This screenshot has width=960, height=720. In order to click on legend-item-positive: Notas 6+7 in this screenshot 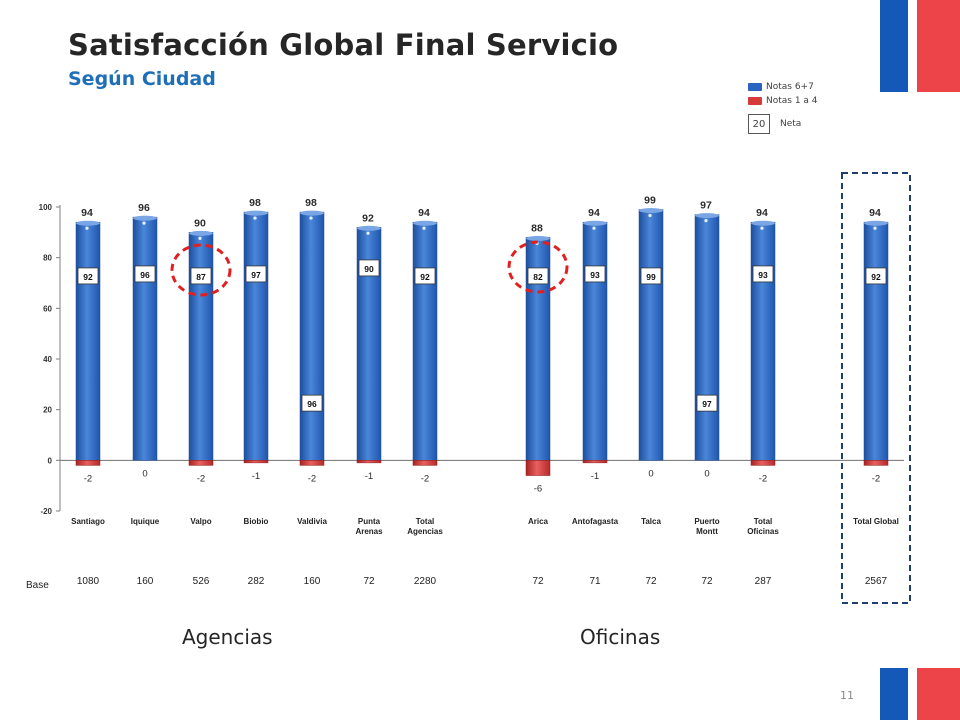, I will do `click(783, 87)`.